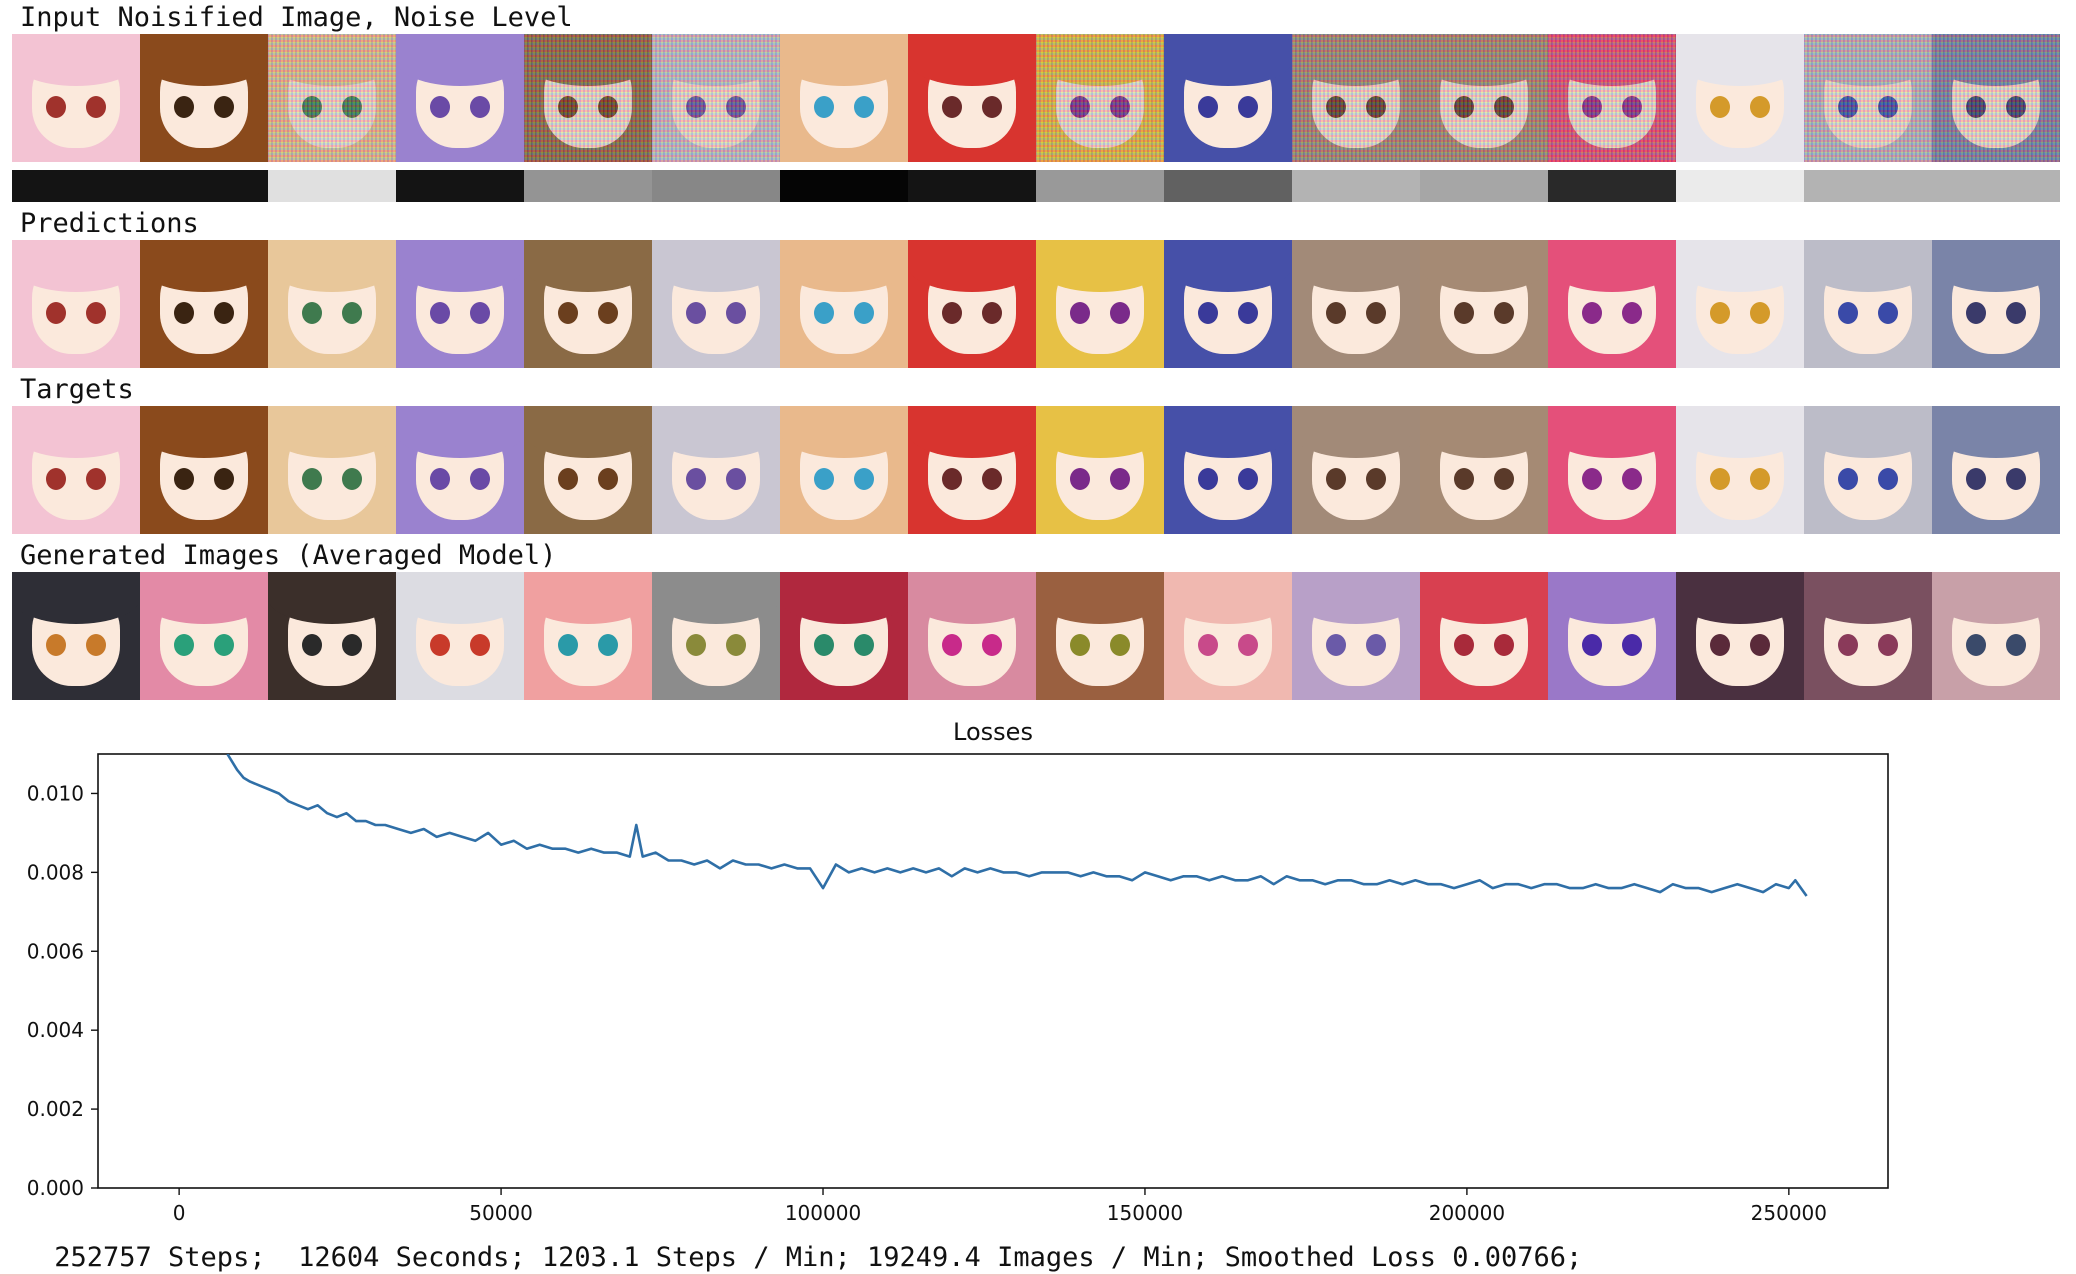 This screenshot has height=1276, width=2076. What do you see at coordinates (823, 1213) in the screenshot?
I see `x-tick-label: 100000` at bounding box center [823, 1213].